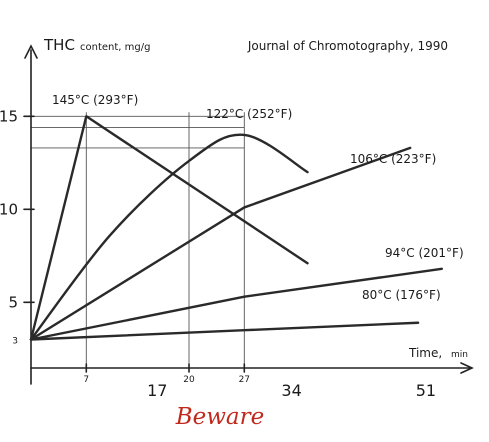 This screenshot has height=442, width=489. What do you see at coordinates (467, 368) in the screenshot?
I see `x-axis-arrow` at bounding box center [467, 368].